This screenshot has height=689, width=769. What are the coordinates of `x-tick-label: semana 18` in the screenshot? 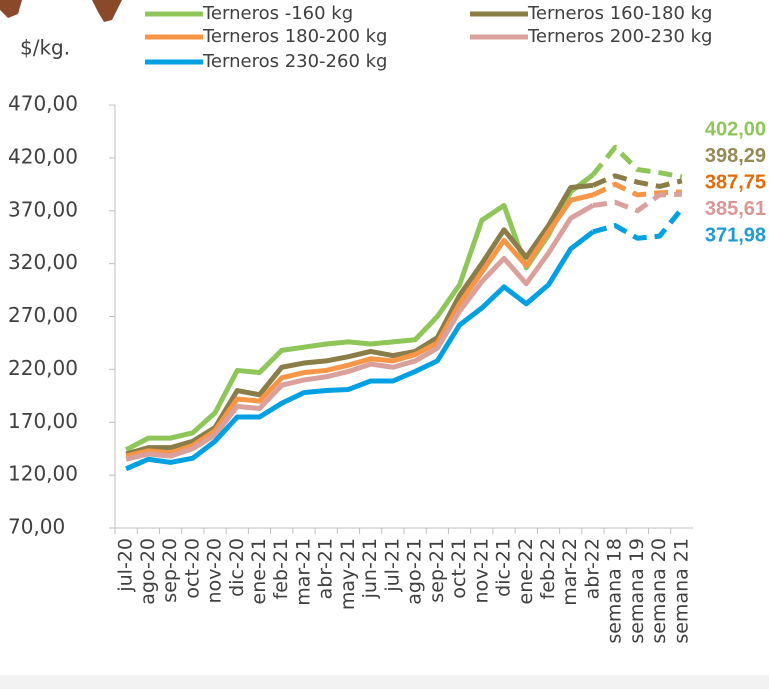 It's located at (615, 591).